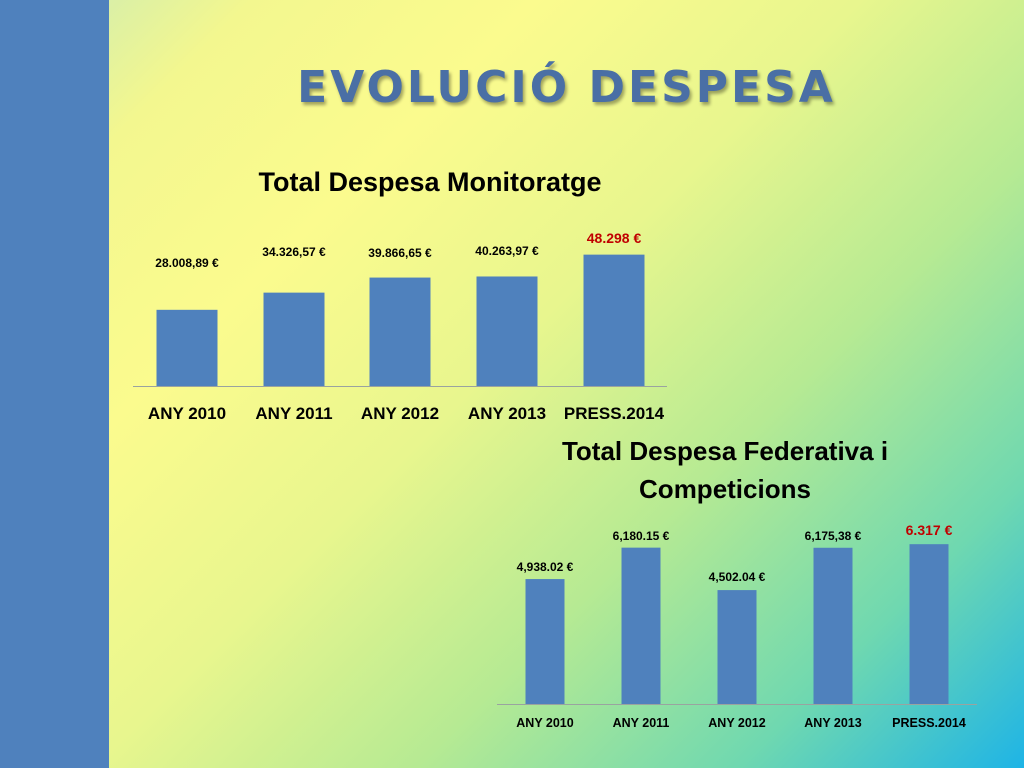 This screenshot has width=1024, height=768. Describe the element at coordinates (641, 723) in the screenshot. I see `chart-2-category-label-2: ANY 2011` at that location.